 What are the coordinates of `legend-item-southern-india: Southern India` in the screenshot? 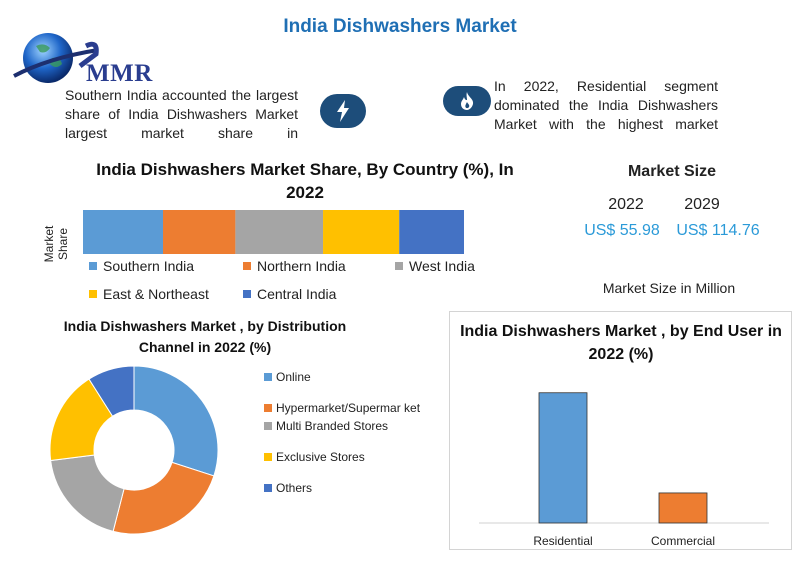 It's located at (141, 266).